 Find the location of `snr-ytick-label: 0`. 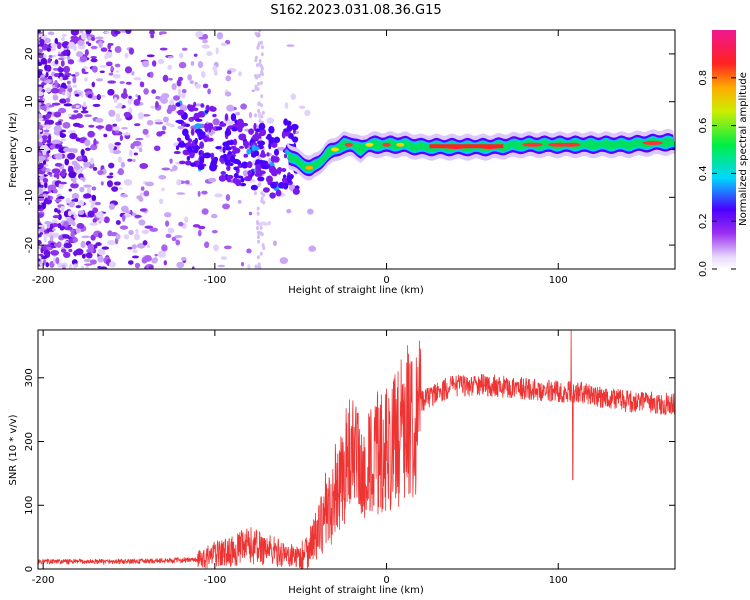

snr-ytick-label: 0 is located at coordinates (29, 569).